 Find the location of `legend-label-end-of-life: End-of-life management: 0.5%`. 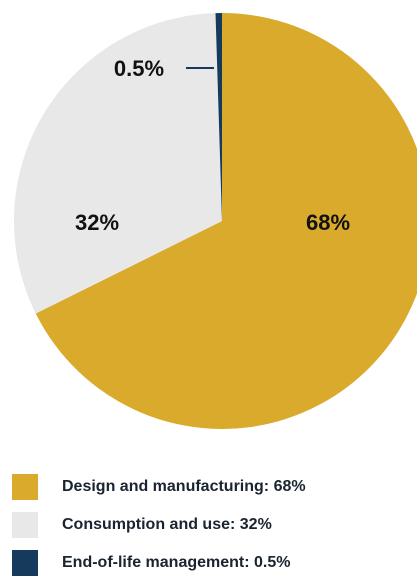

legend-label-end-of-life: End-of-life management: 0.5% is located at coordinates (176, 562).